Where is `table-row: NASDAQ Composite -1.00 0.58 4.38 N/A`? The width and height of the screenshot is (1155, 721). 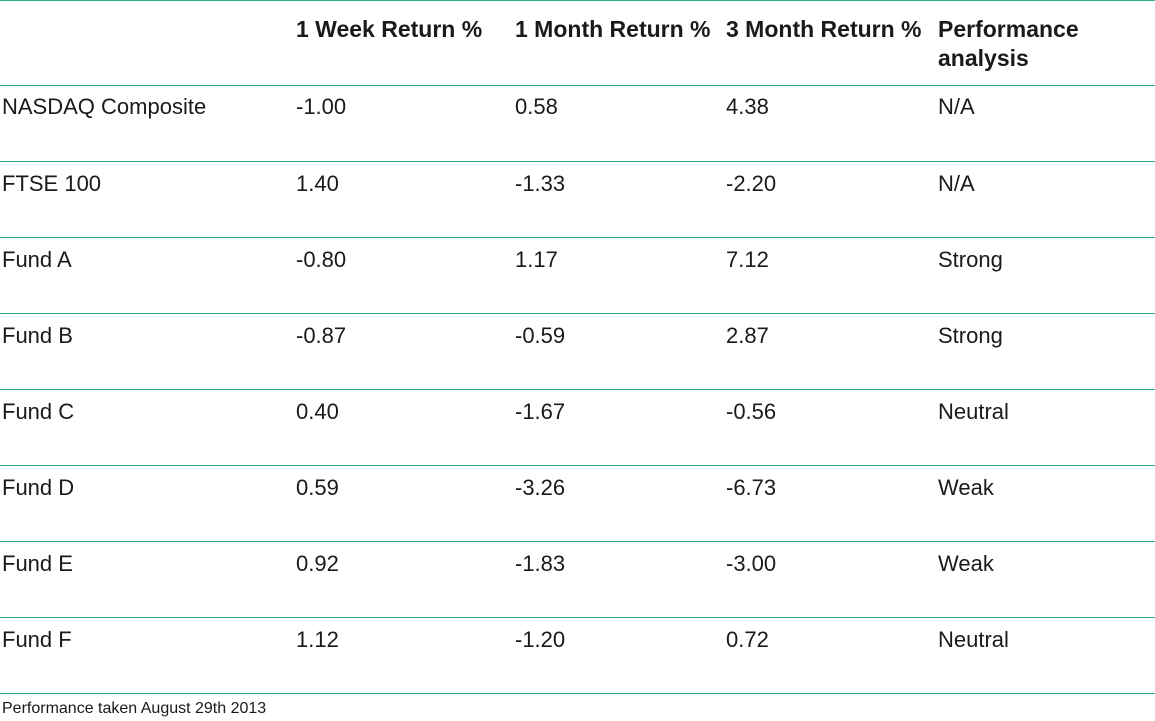
table-row: NASDAQ Composite -1.00 0.58 4.38 N/A is located at coordinates (577, 123).